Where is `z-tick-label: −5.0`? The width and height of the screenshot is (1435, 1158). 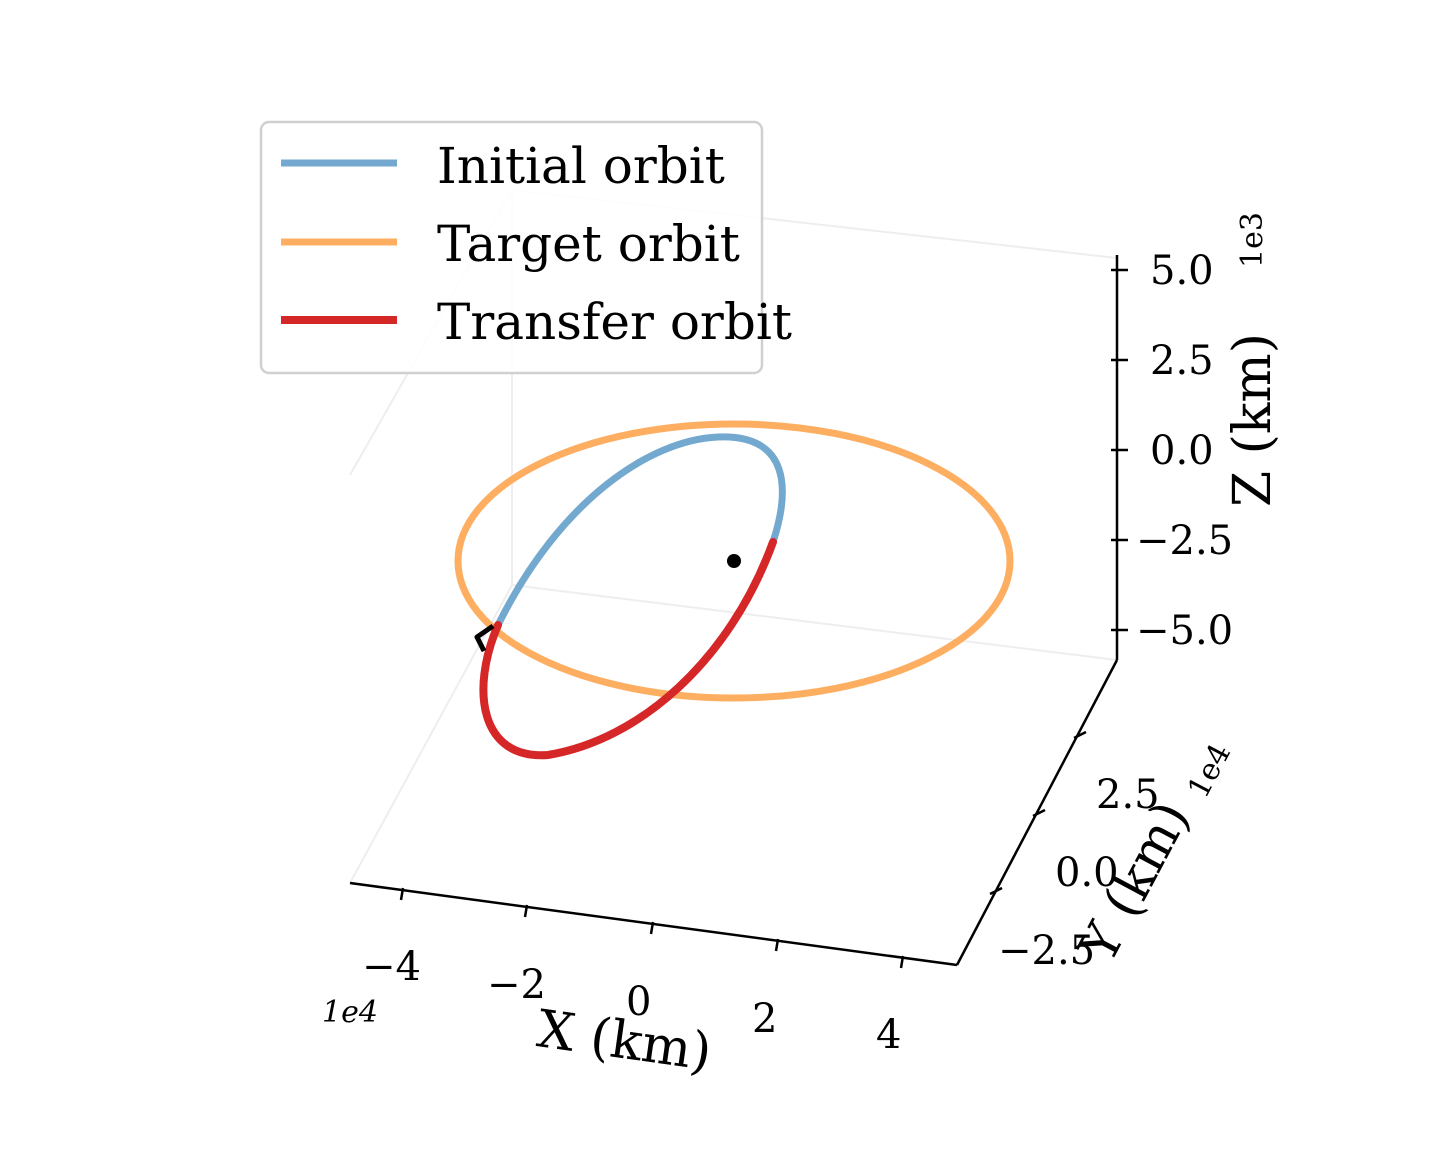
z-tick-label: −5.0 is located at coordinates (1184, 631).